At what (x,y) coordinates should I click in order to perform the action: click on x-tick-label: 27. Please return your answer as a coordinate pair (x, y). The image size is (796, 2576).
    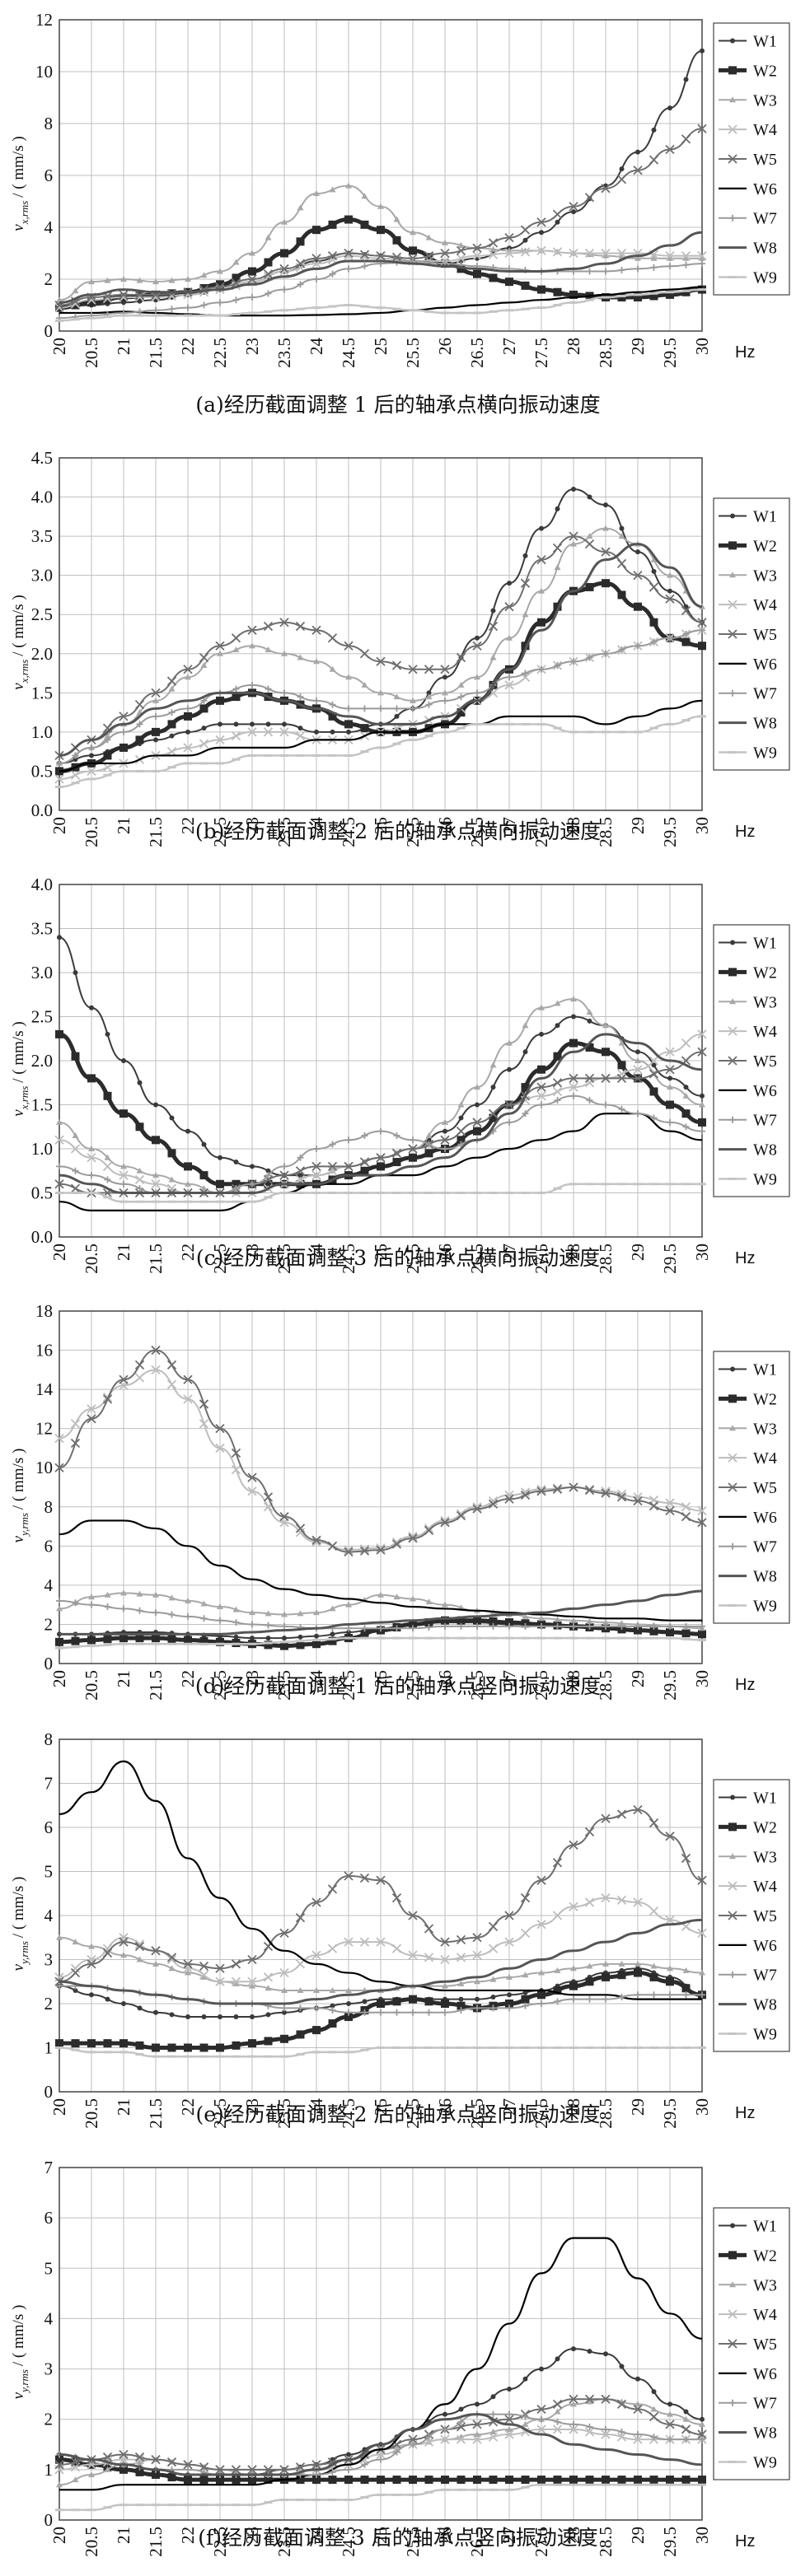
    Looking at the image, I should click on (509, 1678).